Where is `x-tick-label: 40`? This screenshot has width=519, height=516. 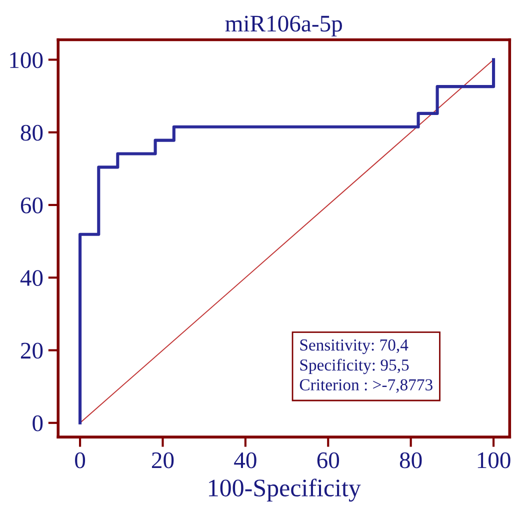 x-tick-label: 40 is located at coordinates (245, 460).